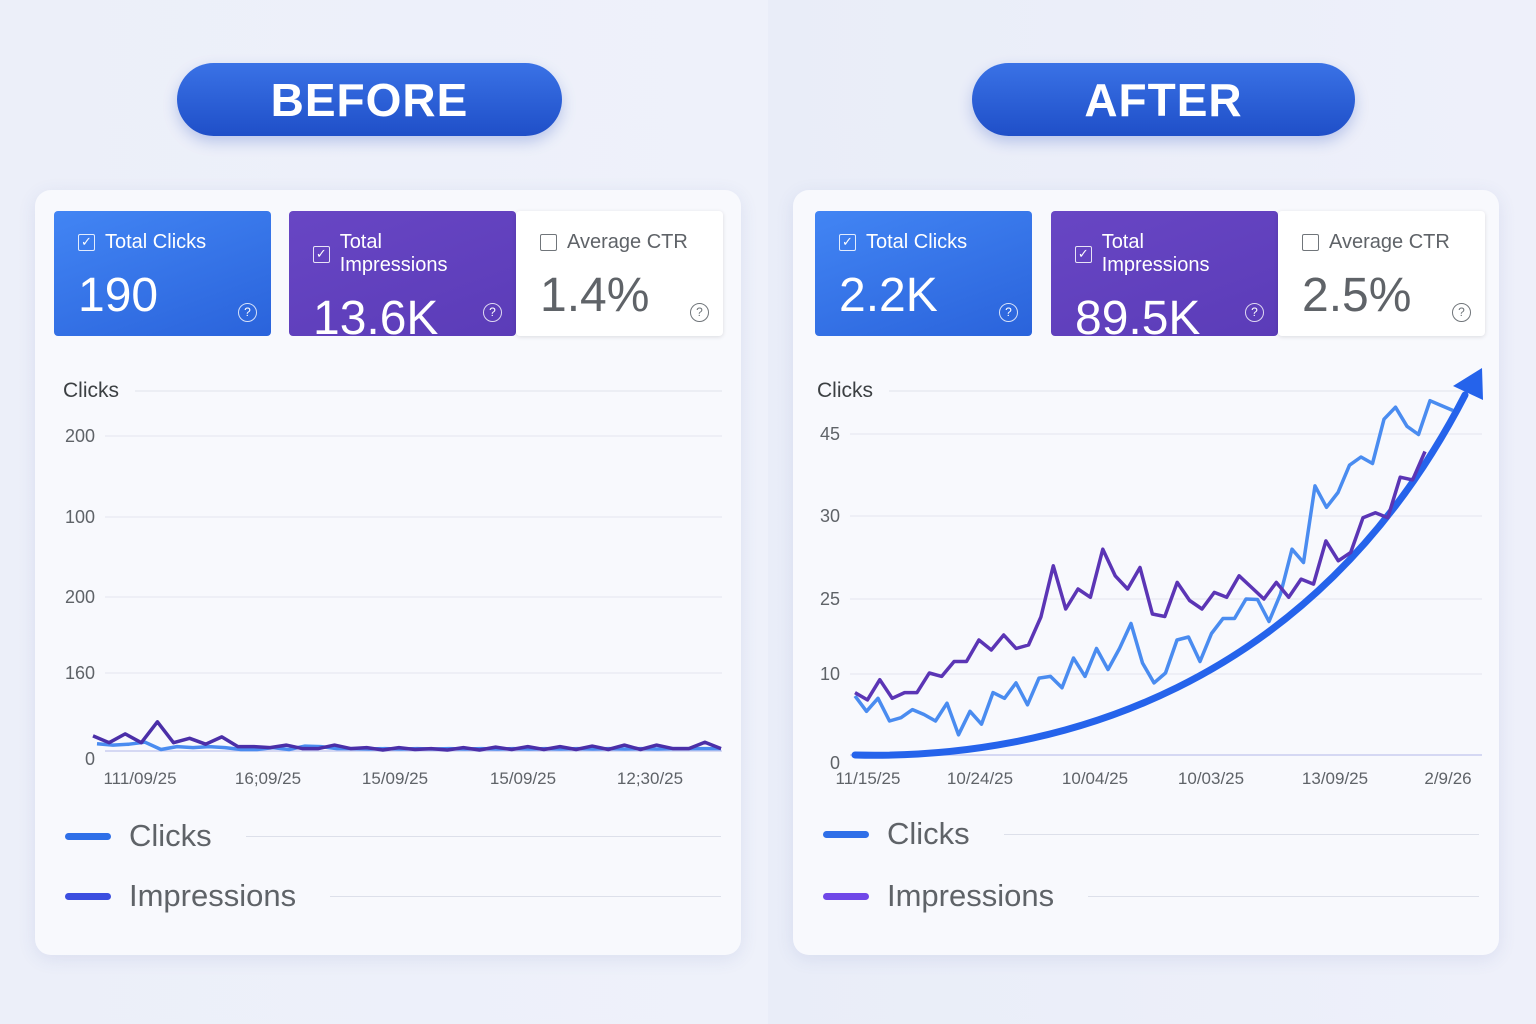 The height and width of the screenshot is (1024, 1536). I want to click on trend-arrow, so click(1160, 575).